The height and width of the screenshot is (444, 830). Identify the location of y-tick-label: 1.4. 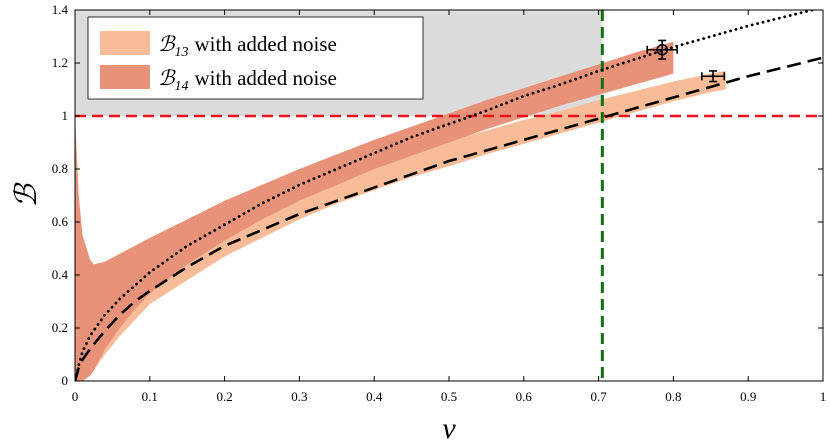
(60, 9).